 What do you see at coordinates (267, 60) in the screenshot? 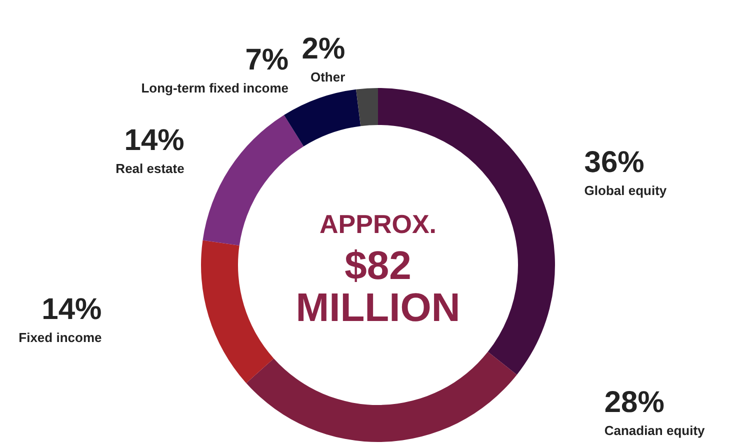
I see `data-label: 7%` at bounding box center [267, 60].